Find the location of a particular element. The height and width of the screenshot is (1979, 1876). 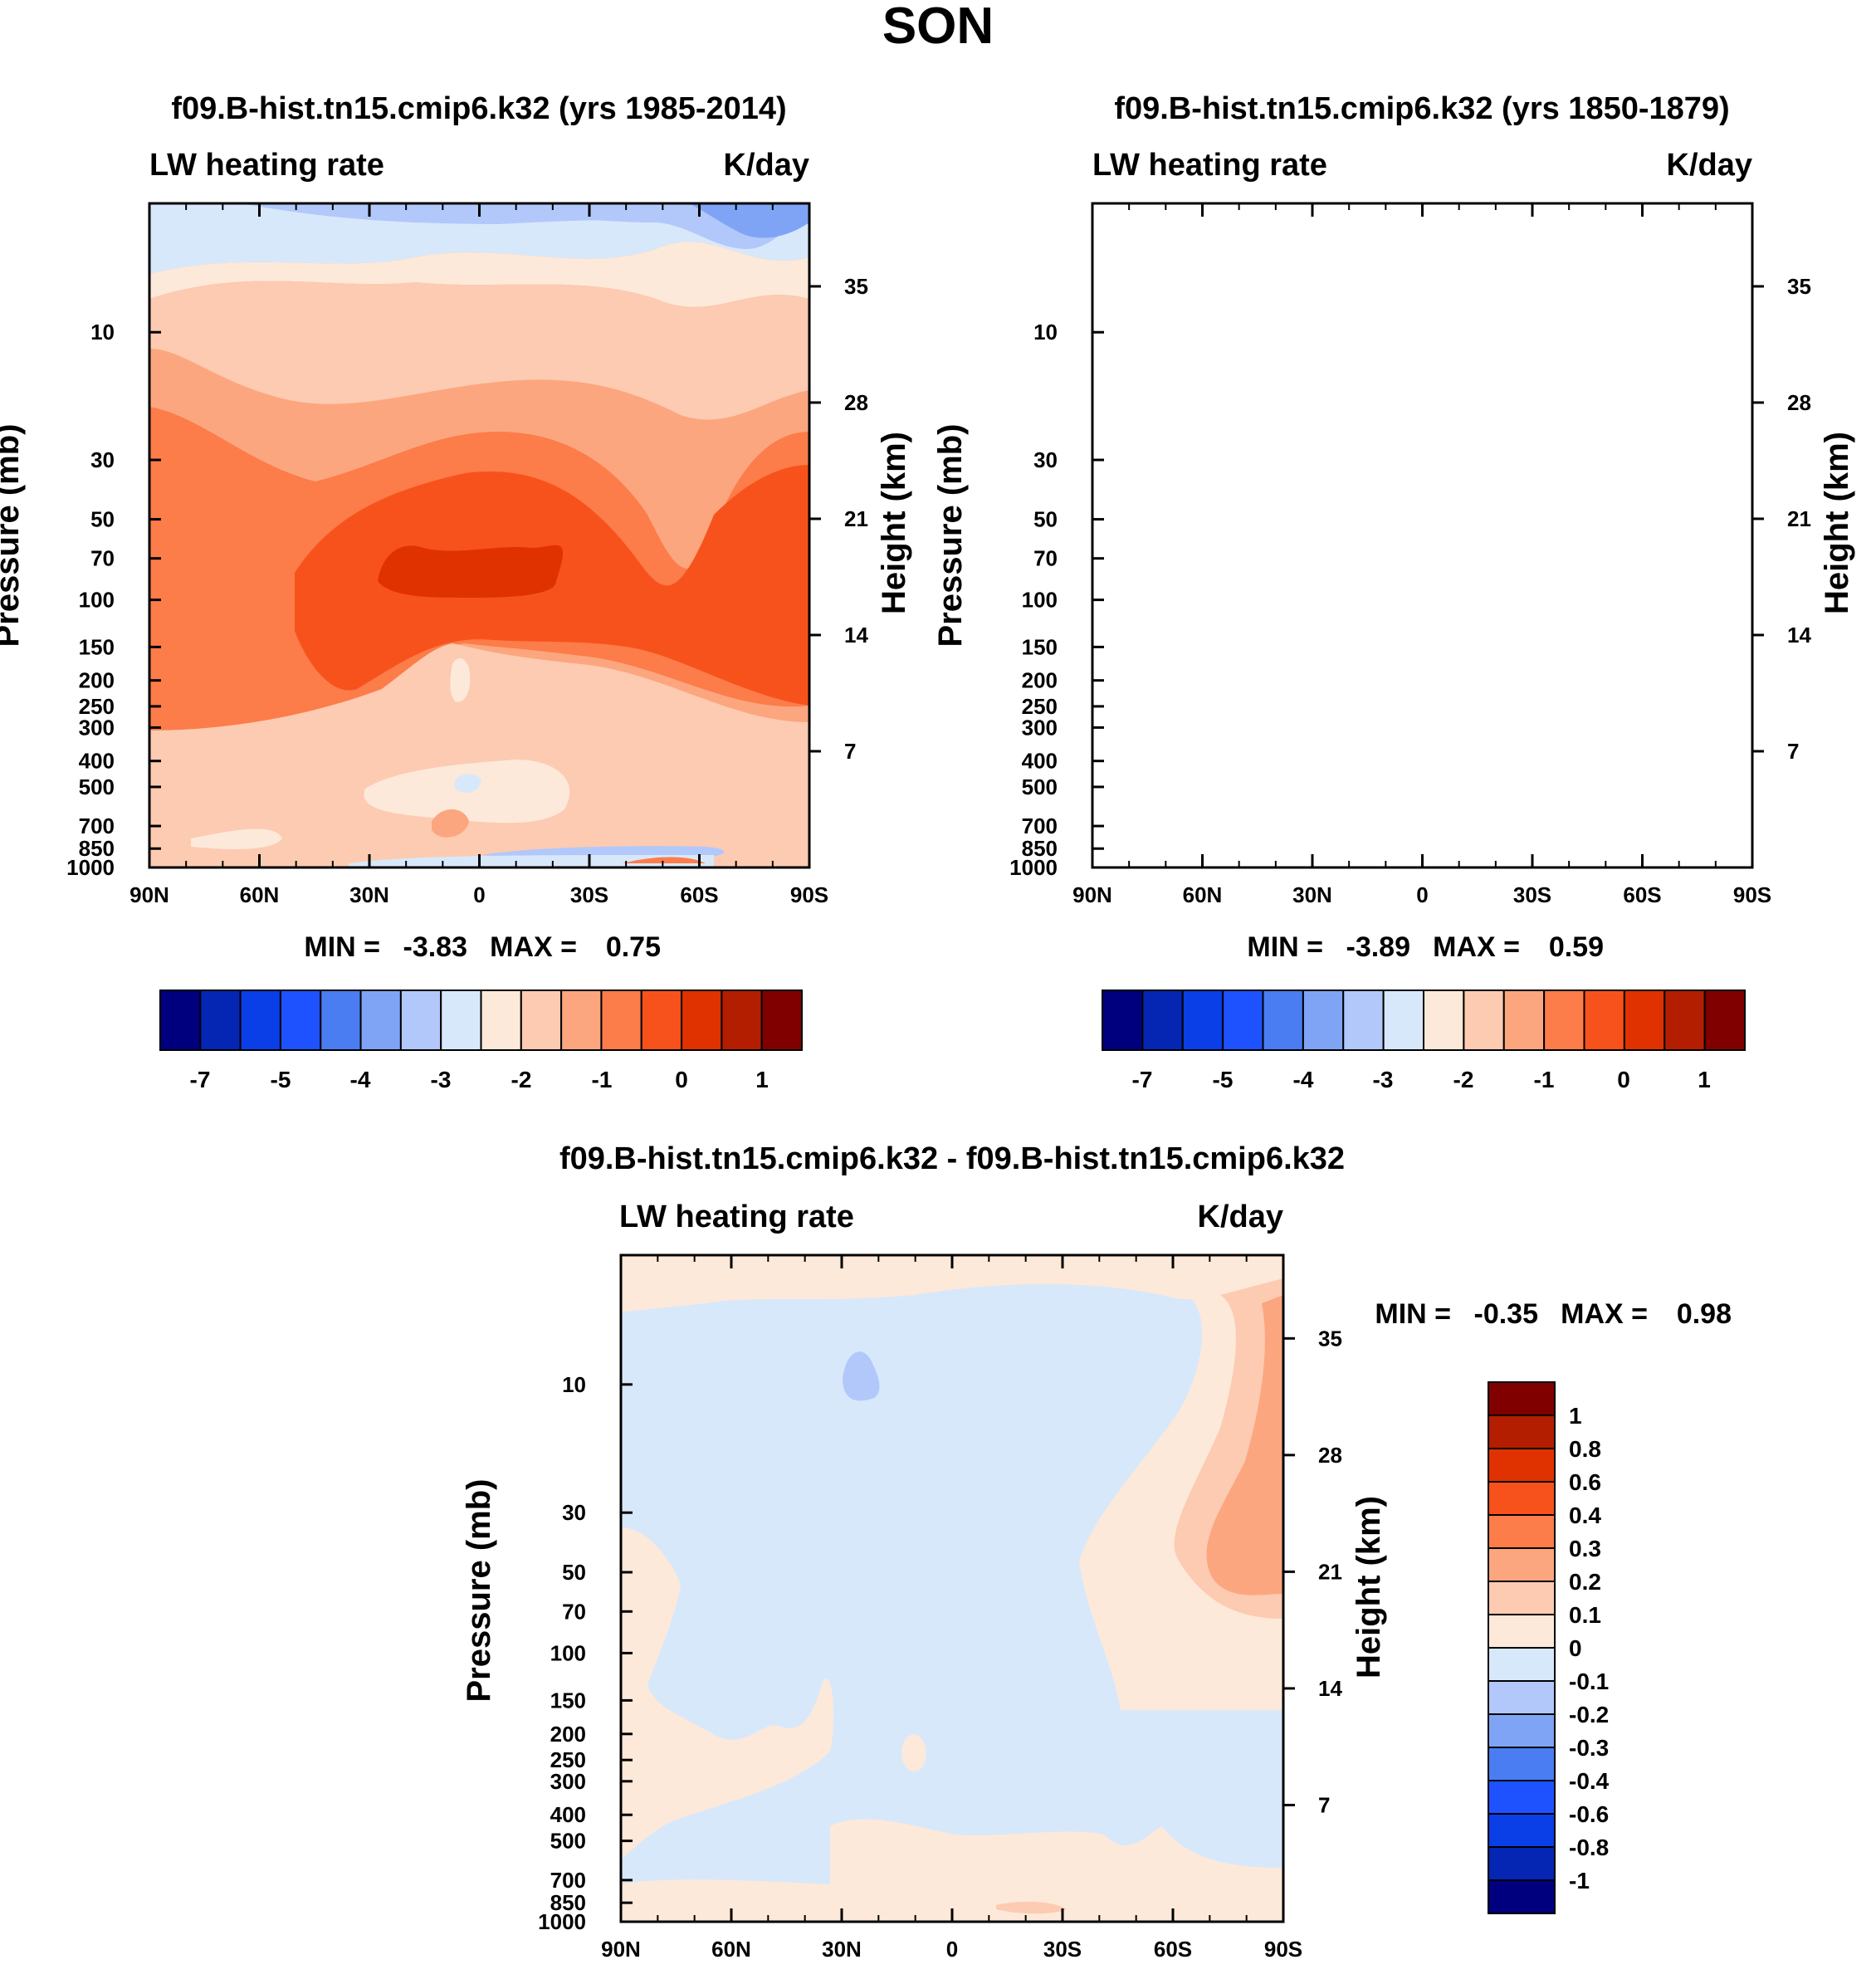

colorbar-label: -3 is located at coordinates (441, 1079).